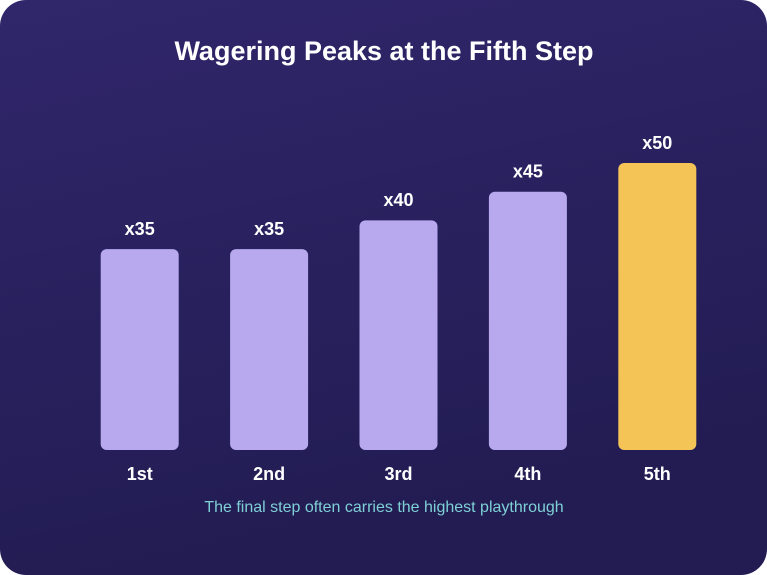  What do you see at coordinates (657, 474) in the screenshot?
I see `x-tick-label: 5th` at bounding box center [657, 474].